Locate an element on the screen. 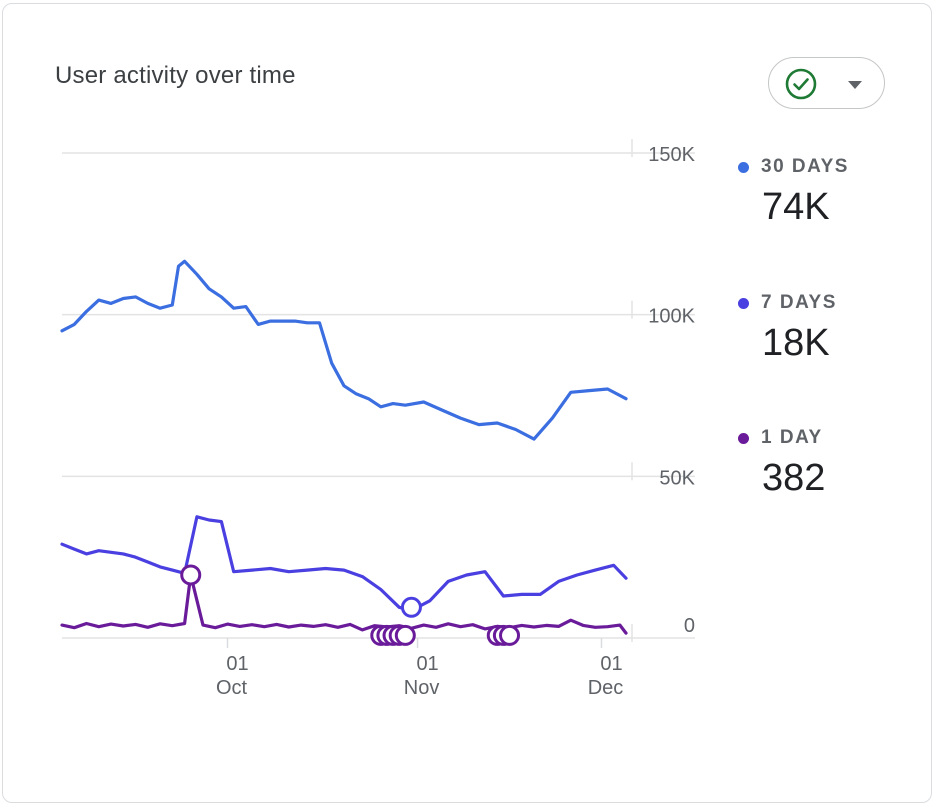  comparison-filter-button is located at coordinates (826, 83).